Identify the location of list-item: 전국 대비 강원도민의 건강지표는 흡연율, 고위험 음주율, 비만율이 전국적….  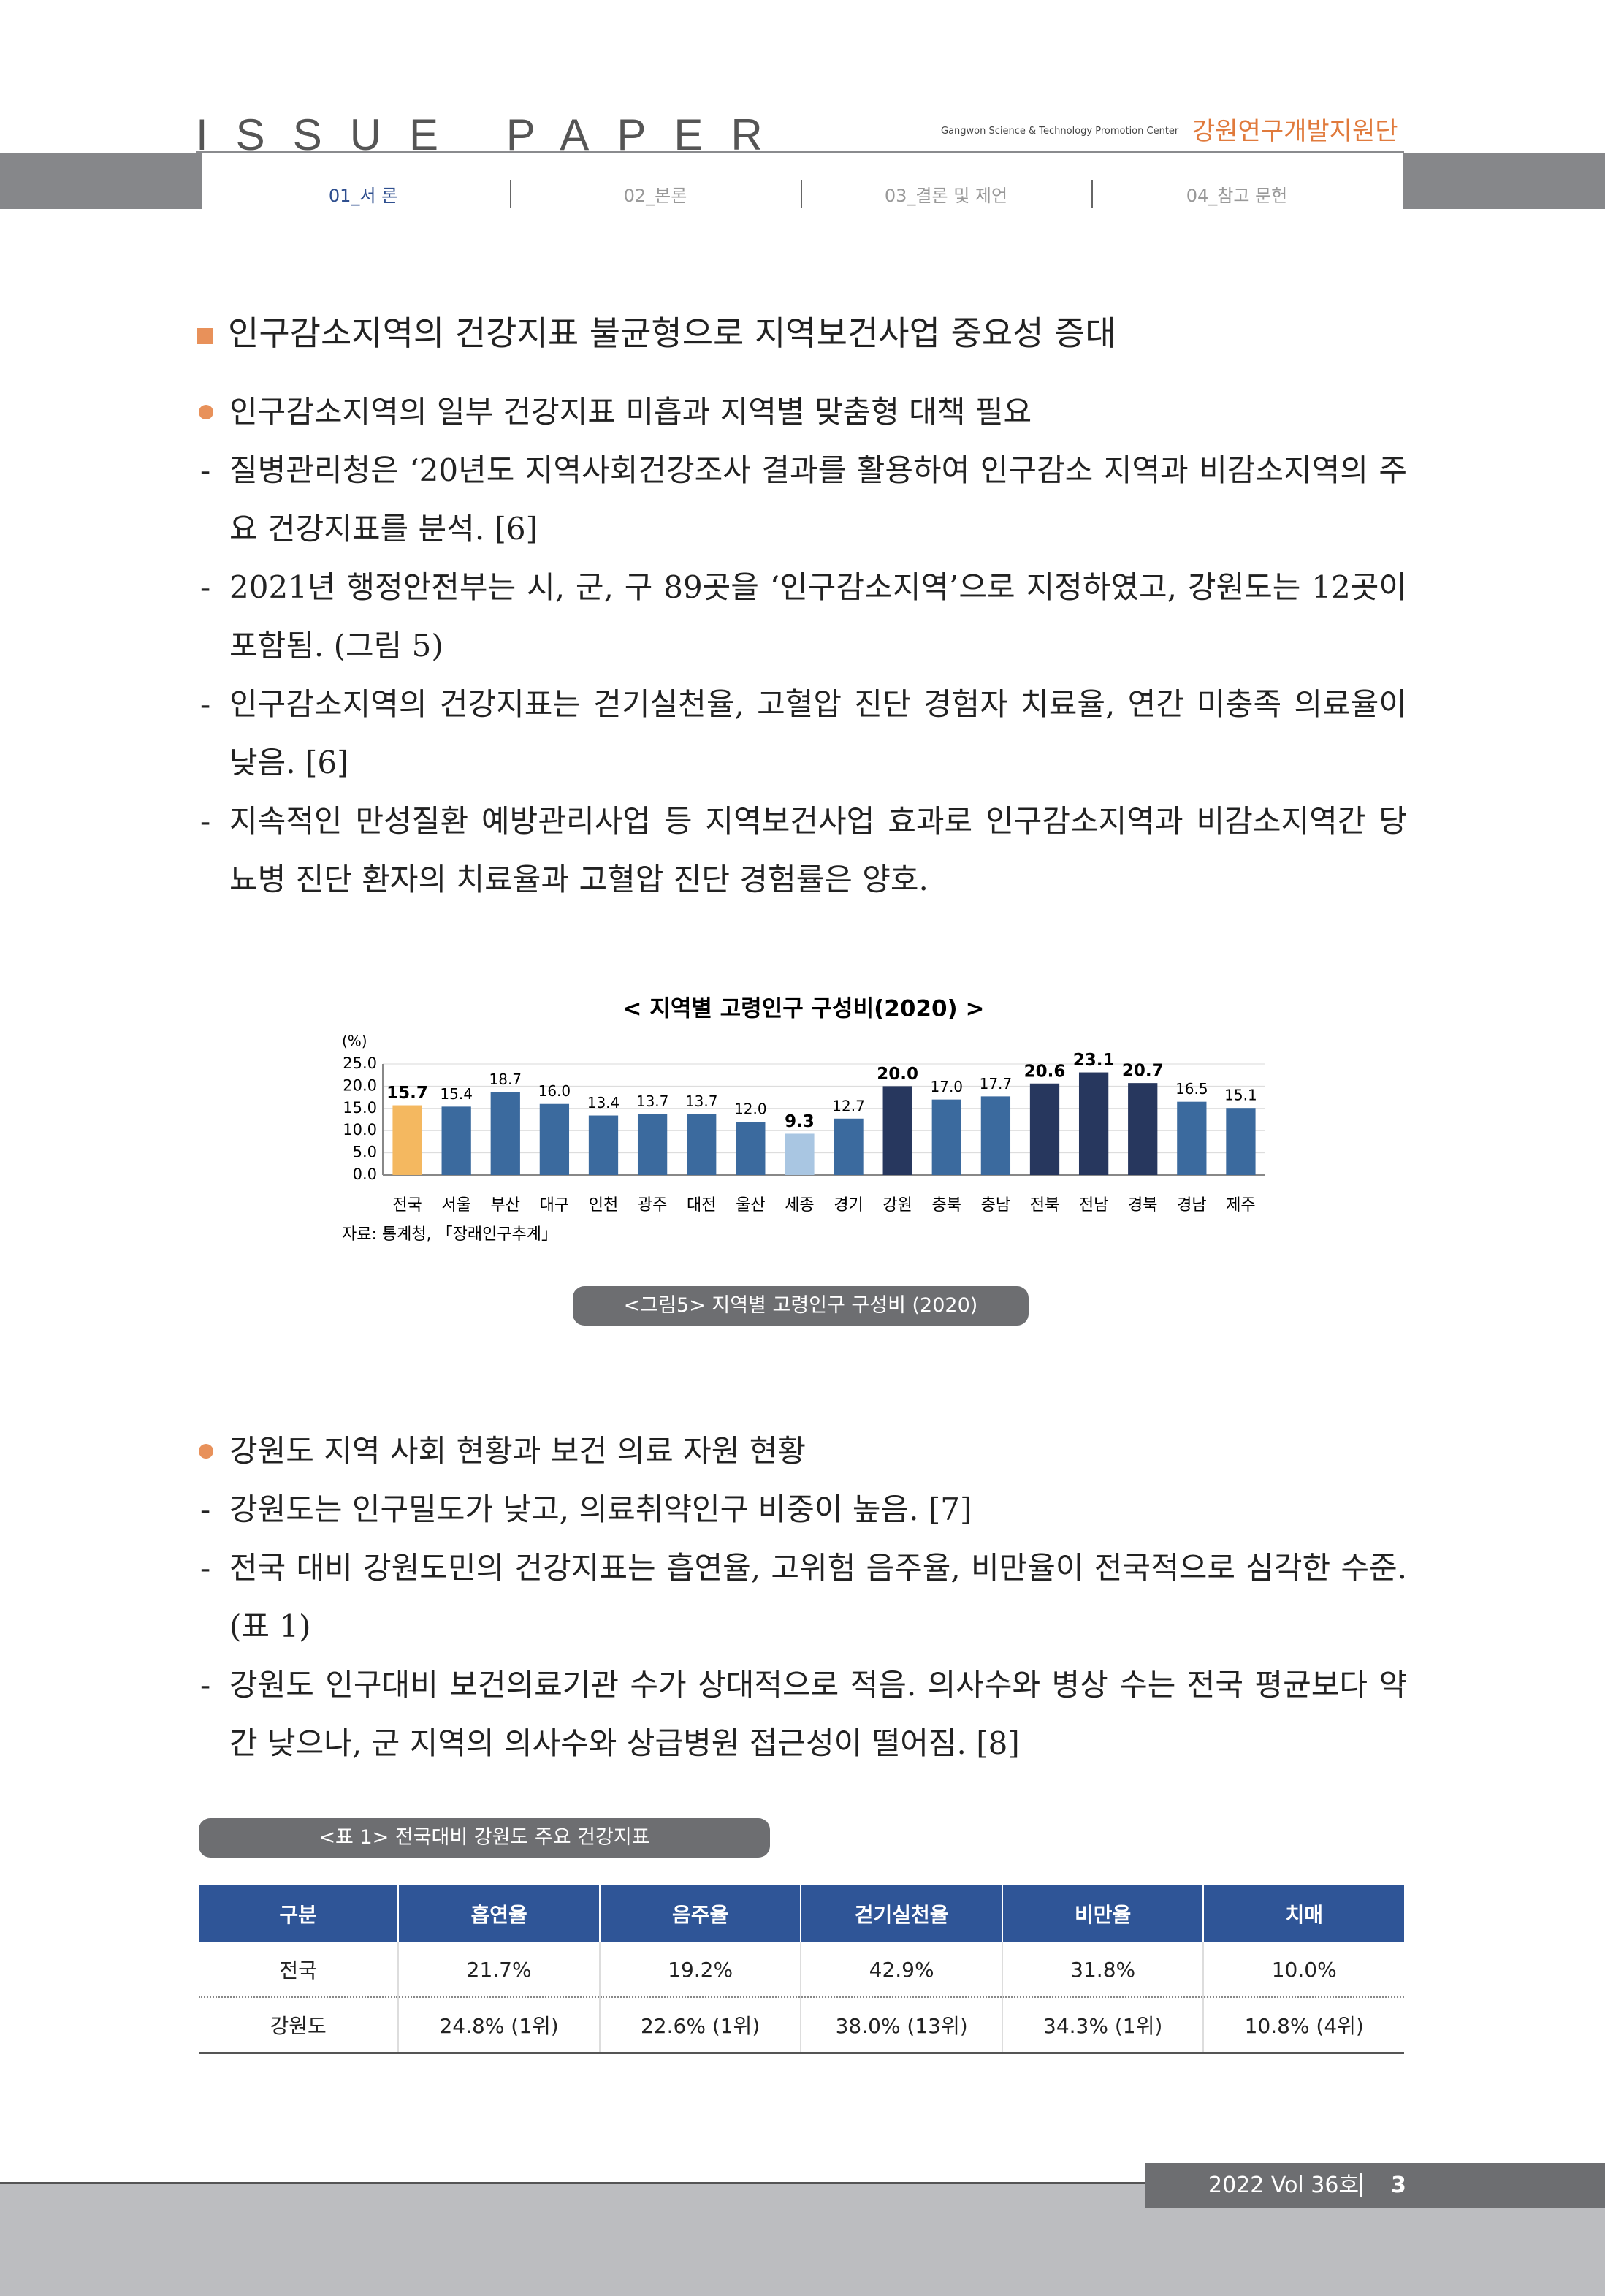
(802, 1598).